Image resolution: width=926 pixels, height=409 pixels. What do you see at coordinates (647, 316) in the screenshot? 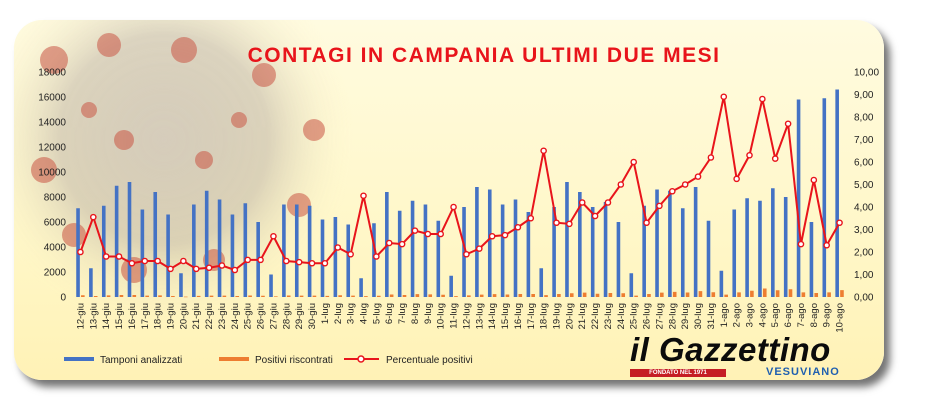
I see `x-tick-label: 26-lug` at bounding box center [647, 316].